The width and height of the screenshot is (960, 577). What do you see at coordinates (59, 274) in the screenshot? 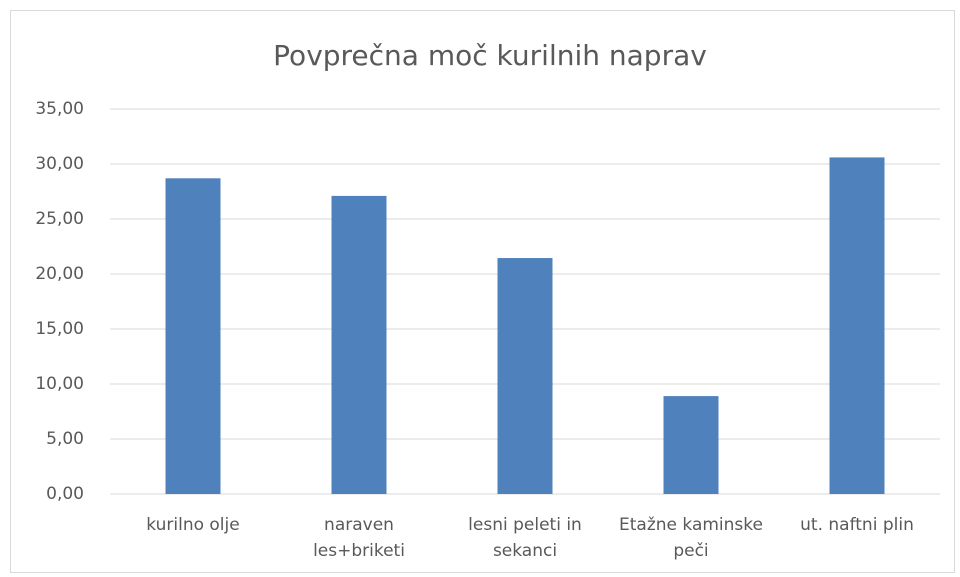
I see `y-tick-label: 20,00` at bounding box center [59, 274].